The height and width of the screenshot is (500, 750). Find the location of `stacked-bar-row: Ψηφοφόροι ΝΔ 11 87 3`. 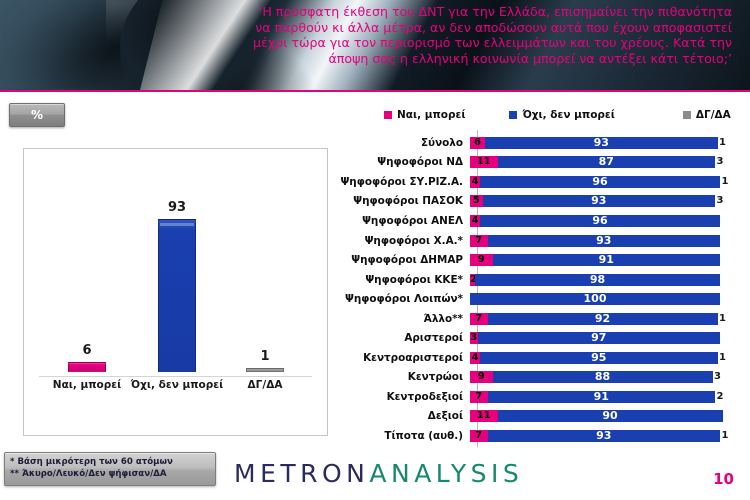

stacked-bar-row: Ψηφοφόροι ΝΔ 11 87 3 is located at coordinates (537, 163).